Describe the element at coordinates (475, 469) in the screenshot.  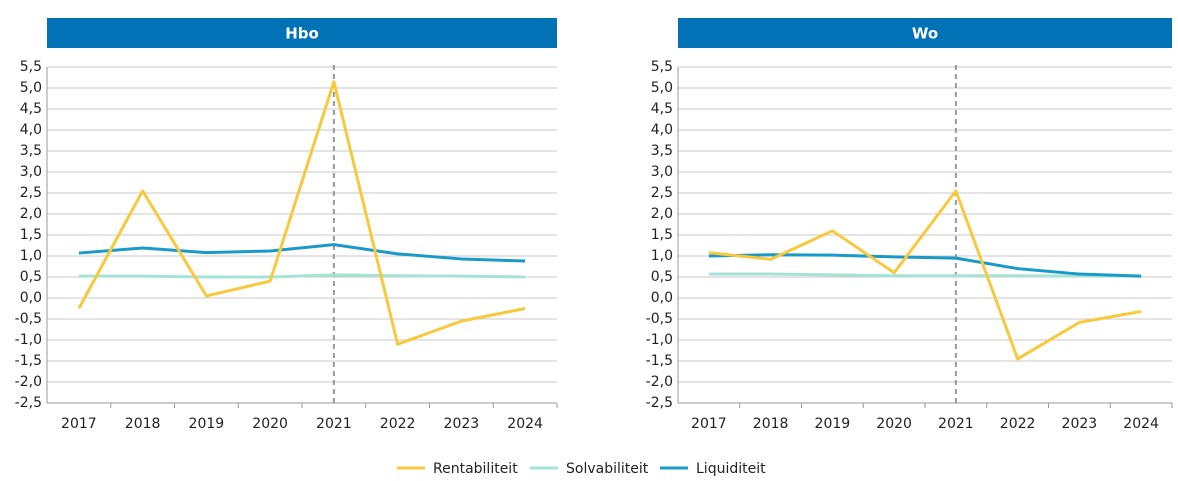
I see `legend-label: Rentabiliteit` at that location.